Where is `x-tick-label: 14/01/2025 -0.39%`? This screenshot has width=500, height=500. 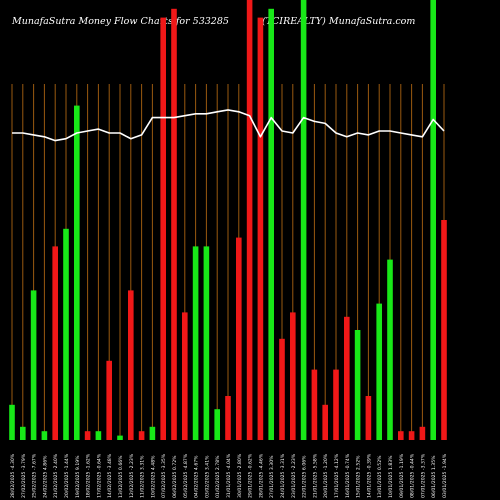
x-tick-label: 14/01/2025 -0.39% is located at coordinates (369, 475).